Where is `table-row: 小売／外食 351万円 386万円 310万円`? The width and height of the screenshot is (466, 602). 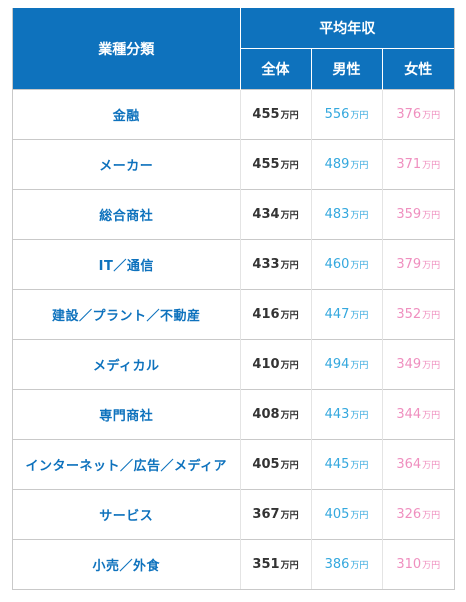 table-row: 小売／外食 351万円 386万円 310万円 is located at coordinates (234, 564).